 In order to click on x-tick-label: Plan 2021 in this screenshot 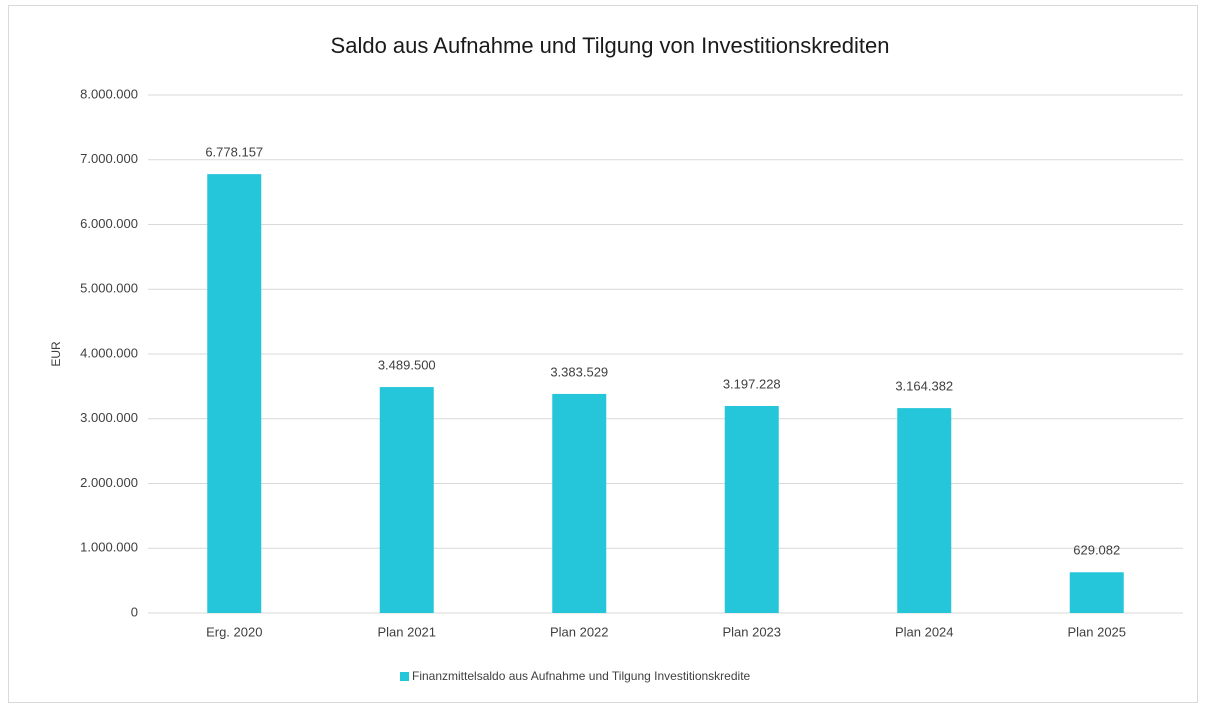, I will do `click(406, 631)`.